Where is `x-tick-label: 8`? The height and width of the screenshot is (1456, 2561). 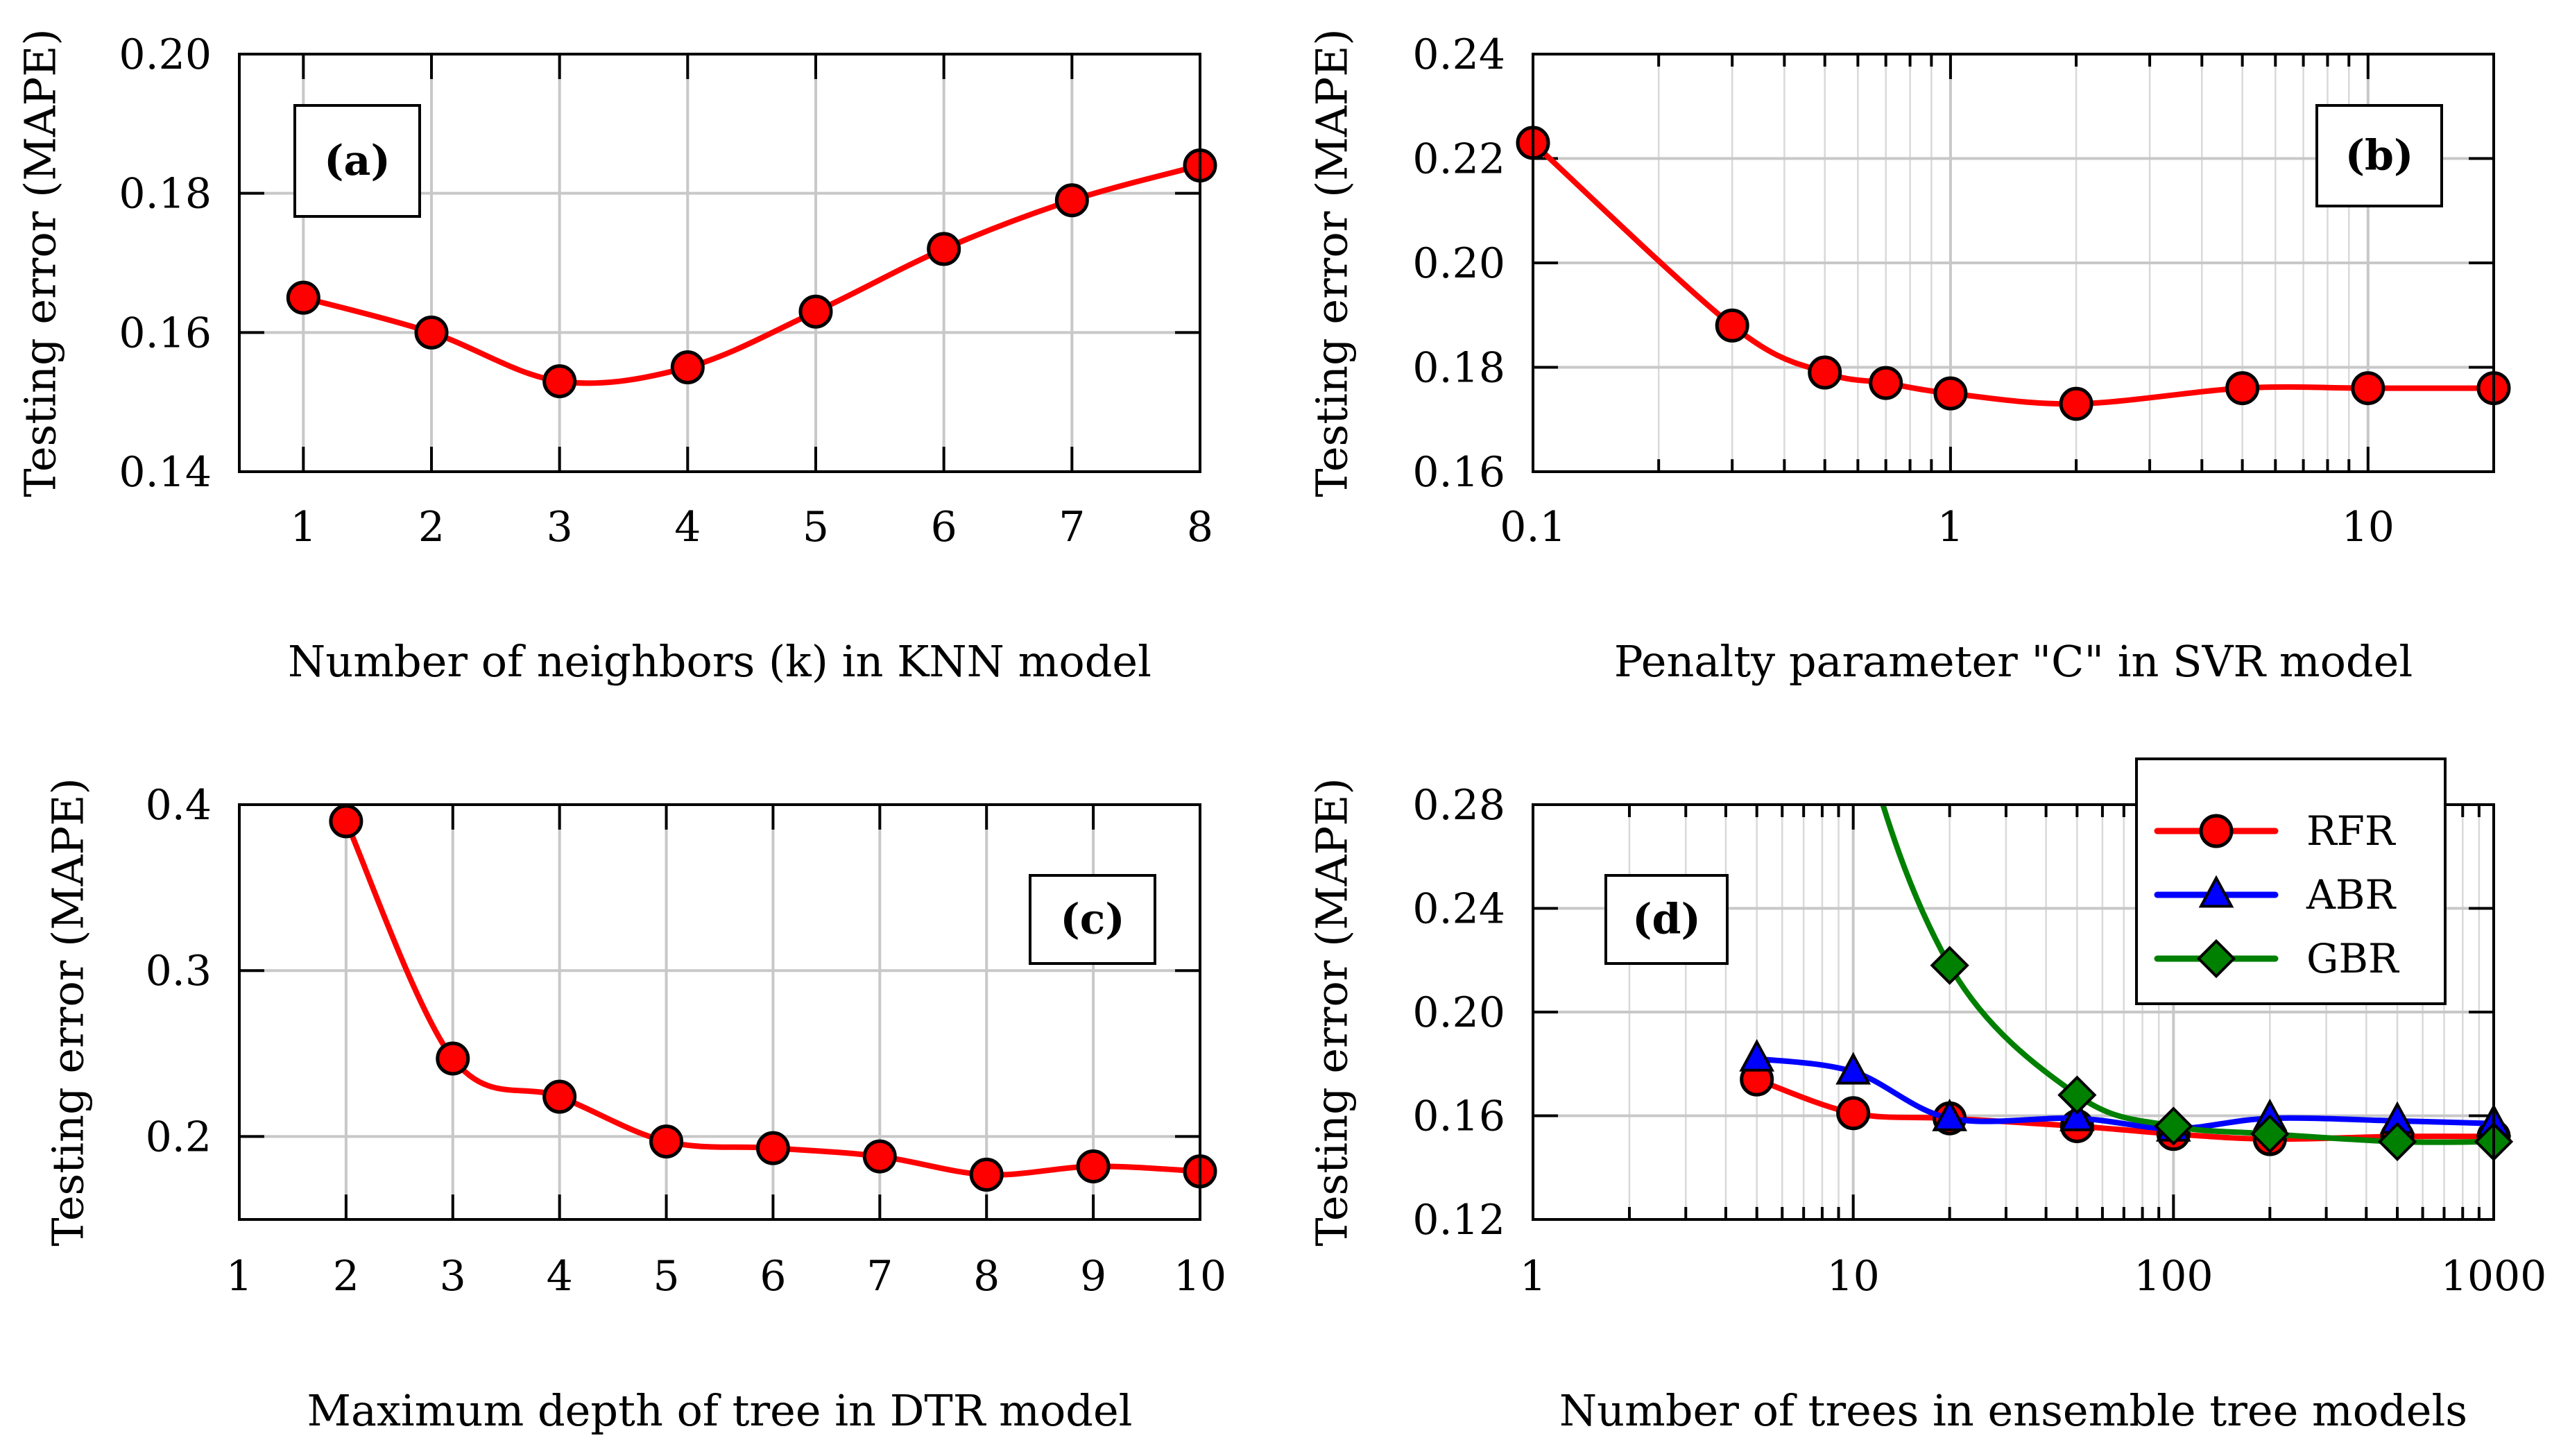 x-tick-label: 8 is located at coordinates (1200, 527).